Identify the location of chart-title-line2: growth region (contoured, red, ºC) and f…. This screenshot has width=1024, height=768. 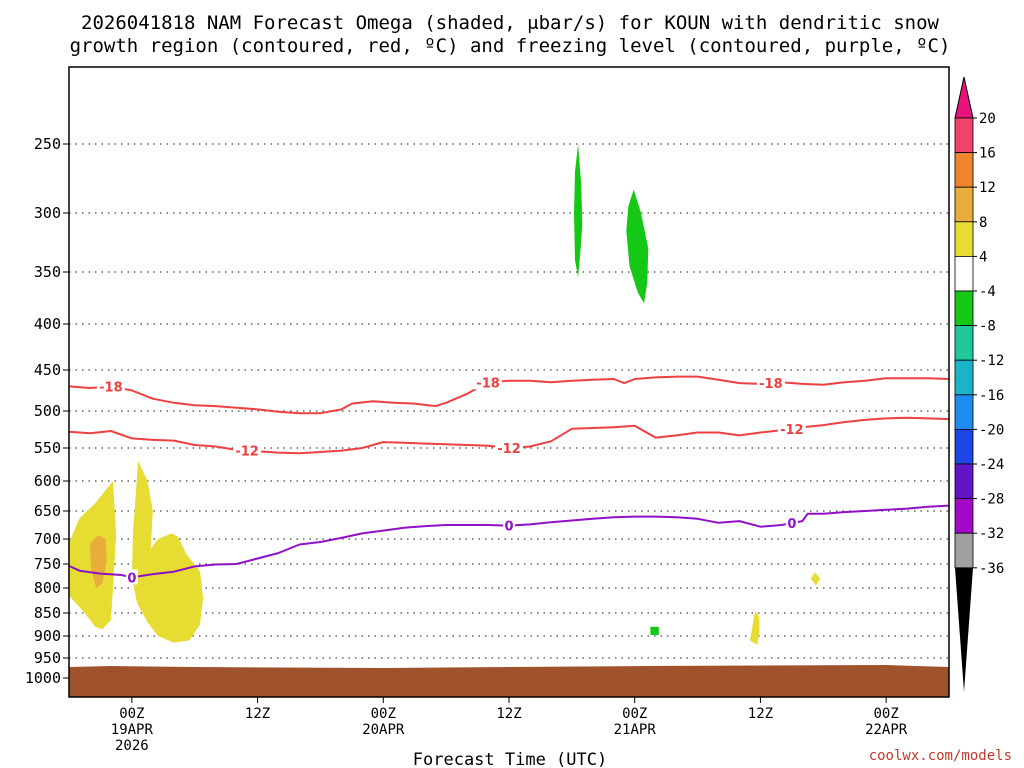
(510, 46).